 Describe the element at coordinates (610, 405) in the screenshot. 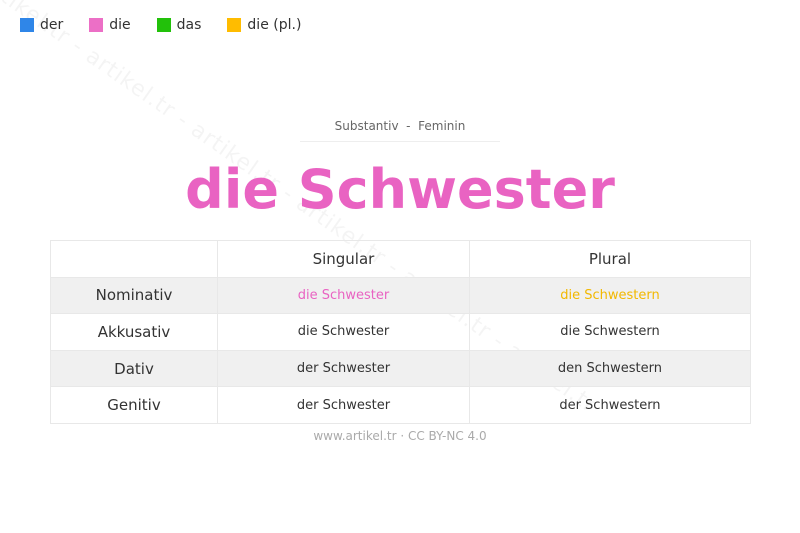

I see `plural-cell: der Schwestern` at that location.